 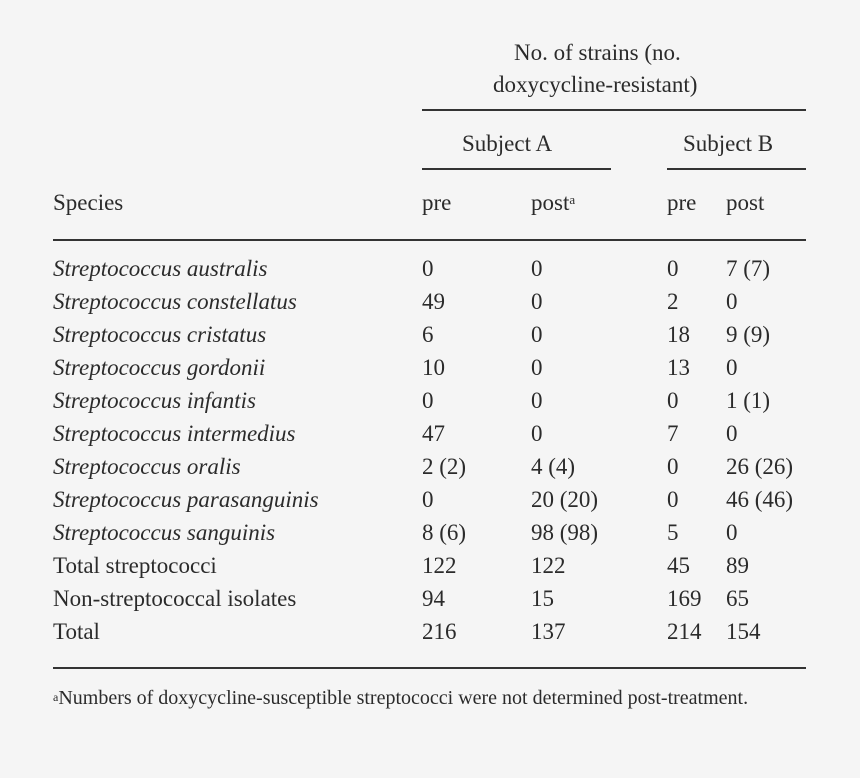 I want to click on table-bottom-rule, so click(x=429, y=668).